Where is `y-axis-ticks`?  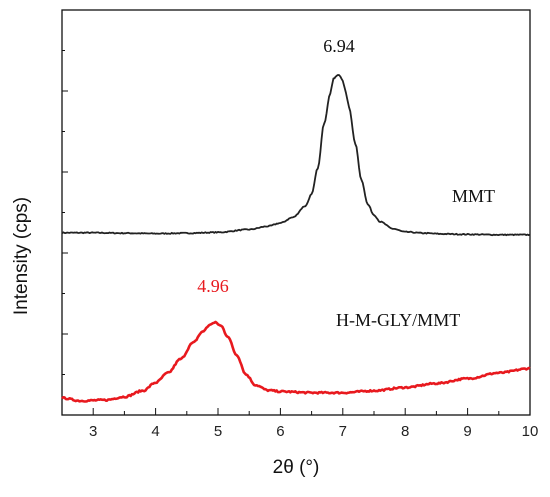
y-axis-ticks is located at coordinates (65, 212).